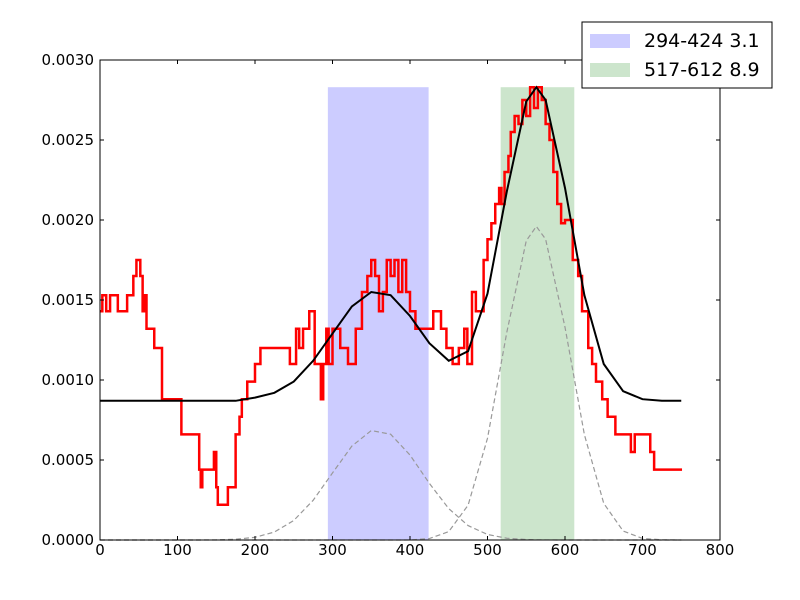 The height and width of the screenshot is (600, 800). What do you see at coordinates (68, 140) in the screenshot?
I see `y-tick-label: 0.0025` at bounding box center [68, 140].